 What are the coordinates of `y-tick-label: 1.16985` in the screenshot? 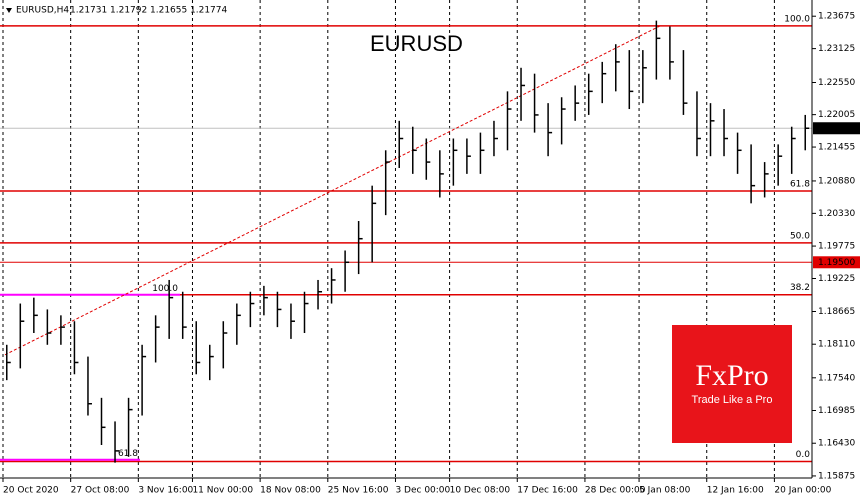 It's located at (836, 411).